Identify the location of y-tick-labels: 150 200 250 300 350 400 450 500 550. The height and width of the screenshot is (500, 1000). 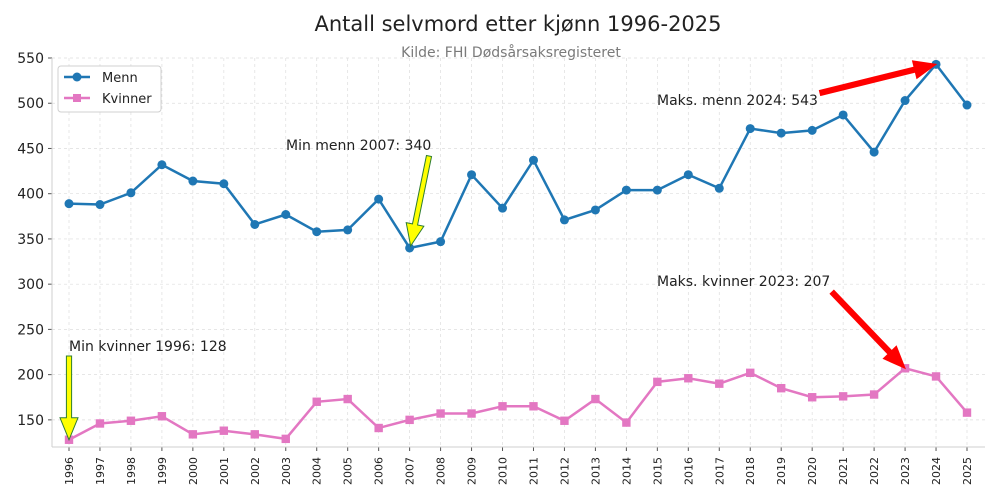
(30, 240).